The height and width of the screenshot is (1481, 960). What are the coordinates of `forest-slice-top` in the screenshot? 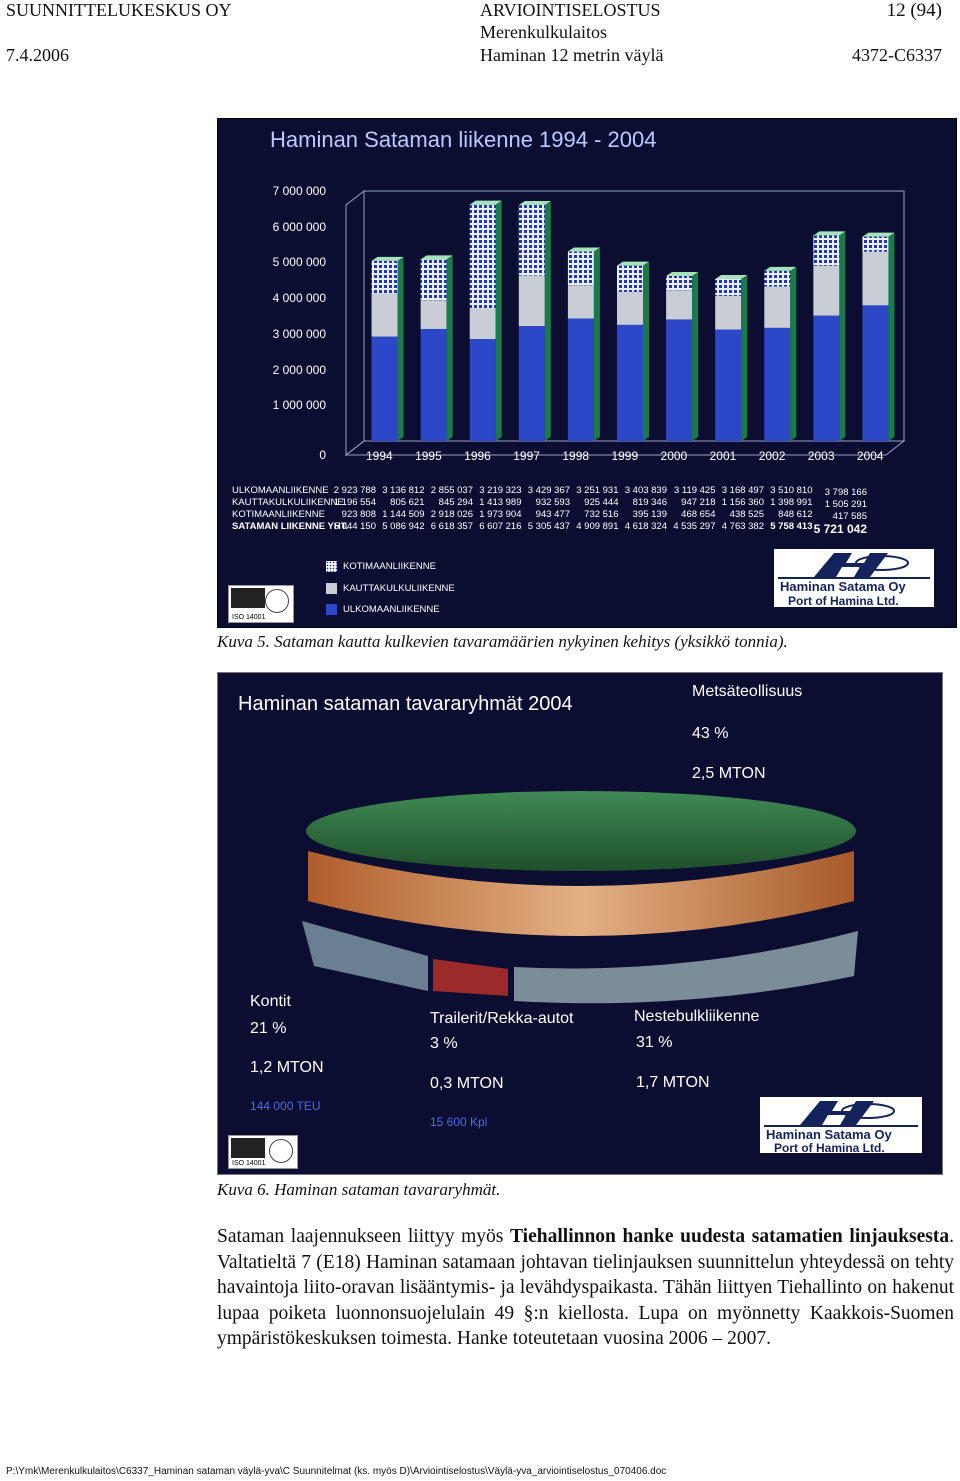 It's located at (581, 831).